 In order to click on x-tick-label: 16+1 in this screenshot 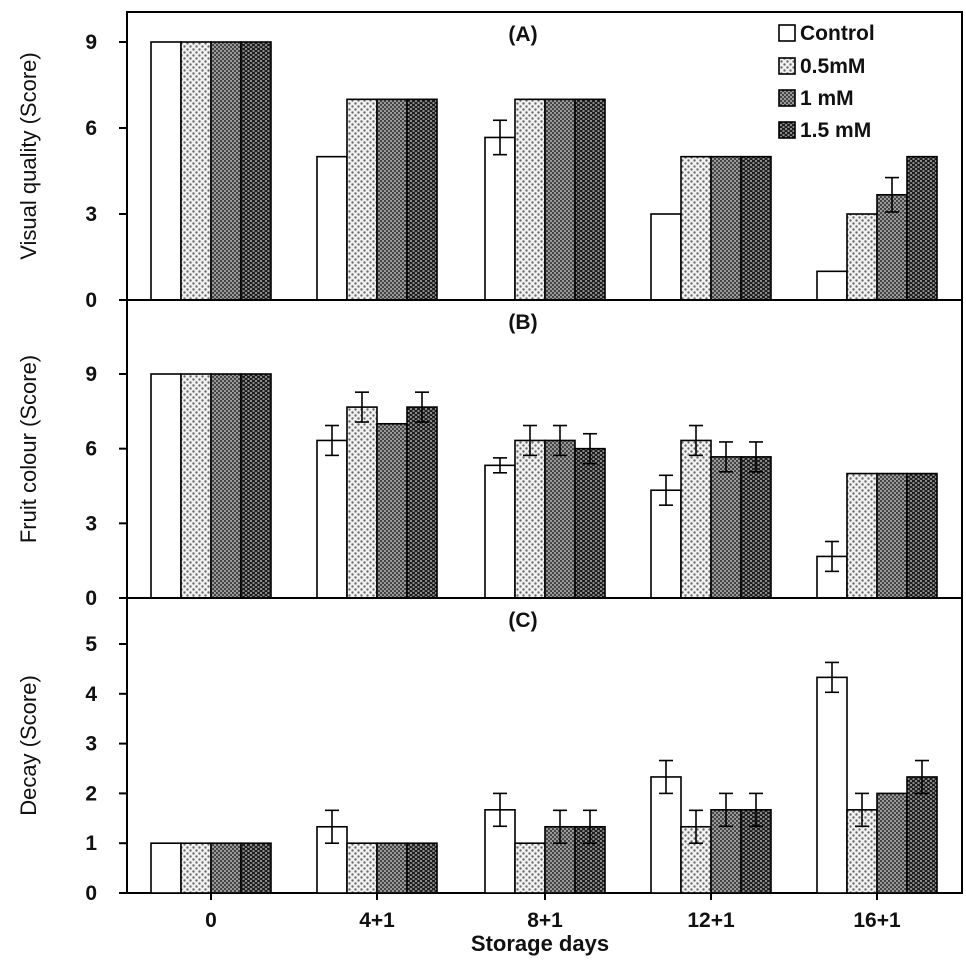, I will do `click(877, 920)`.